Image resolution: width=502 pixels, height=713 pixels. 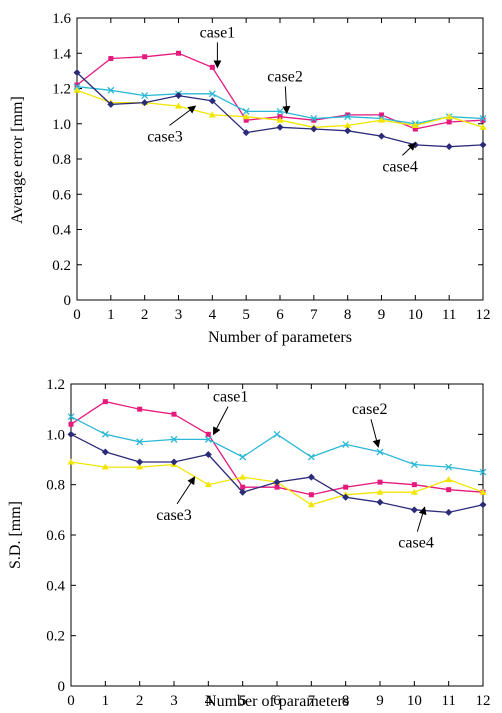 What do you see at coordinates (61, 195) in the screenshot?
I see `y-tick-label: 0.6` at bounding box center [61, 195].